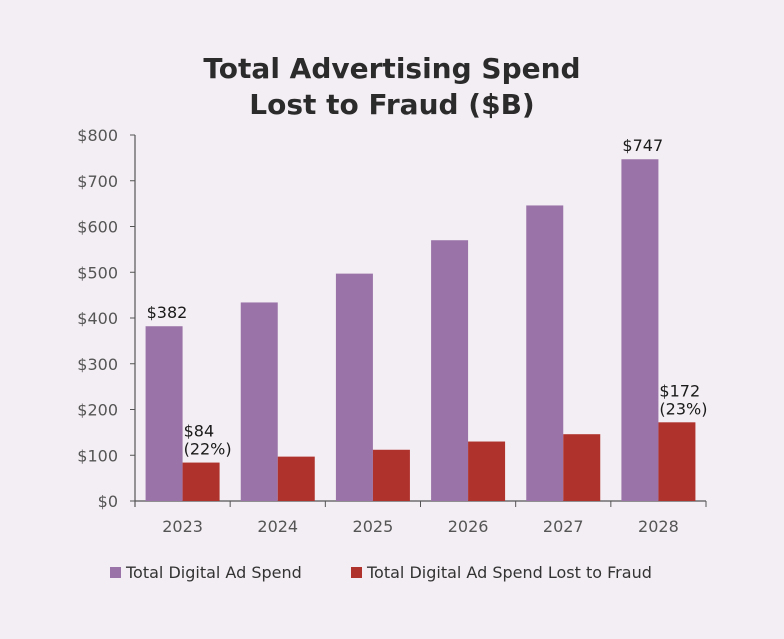 This screenshot has width=784, height=639. What do you see at coordinates (201, 481) in the screenshot?
I see `bar-fraud-2023` at bounding box center [201, 481].